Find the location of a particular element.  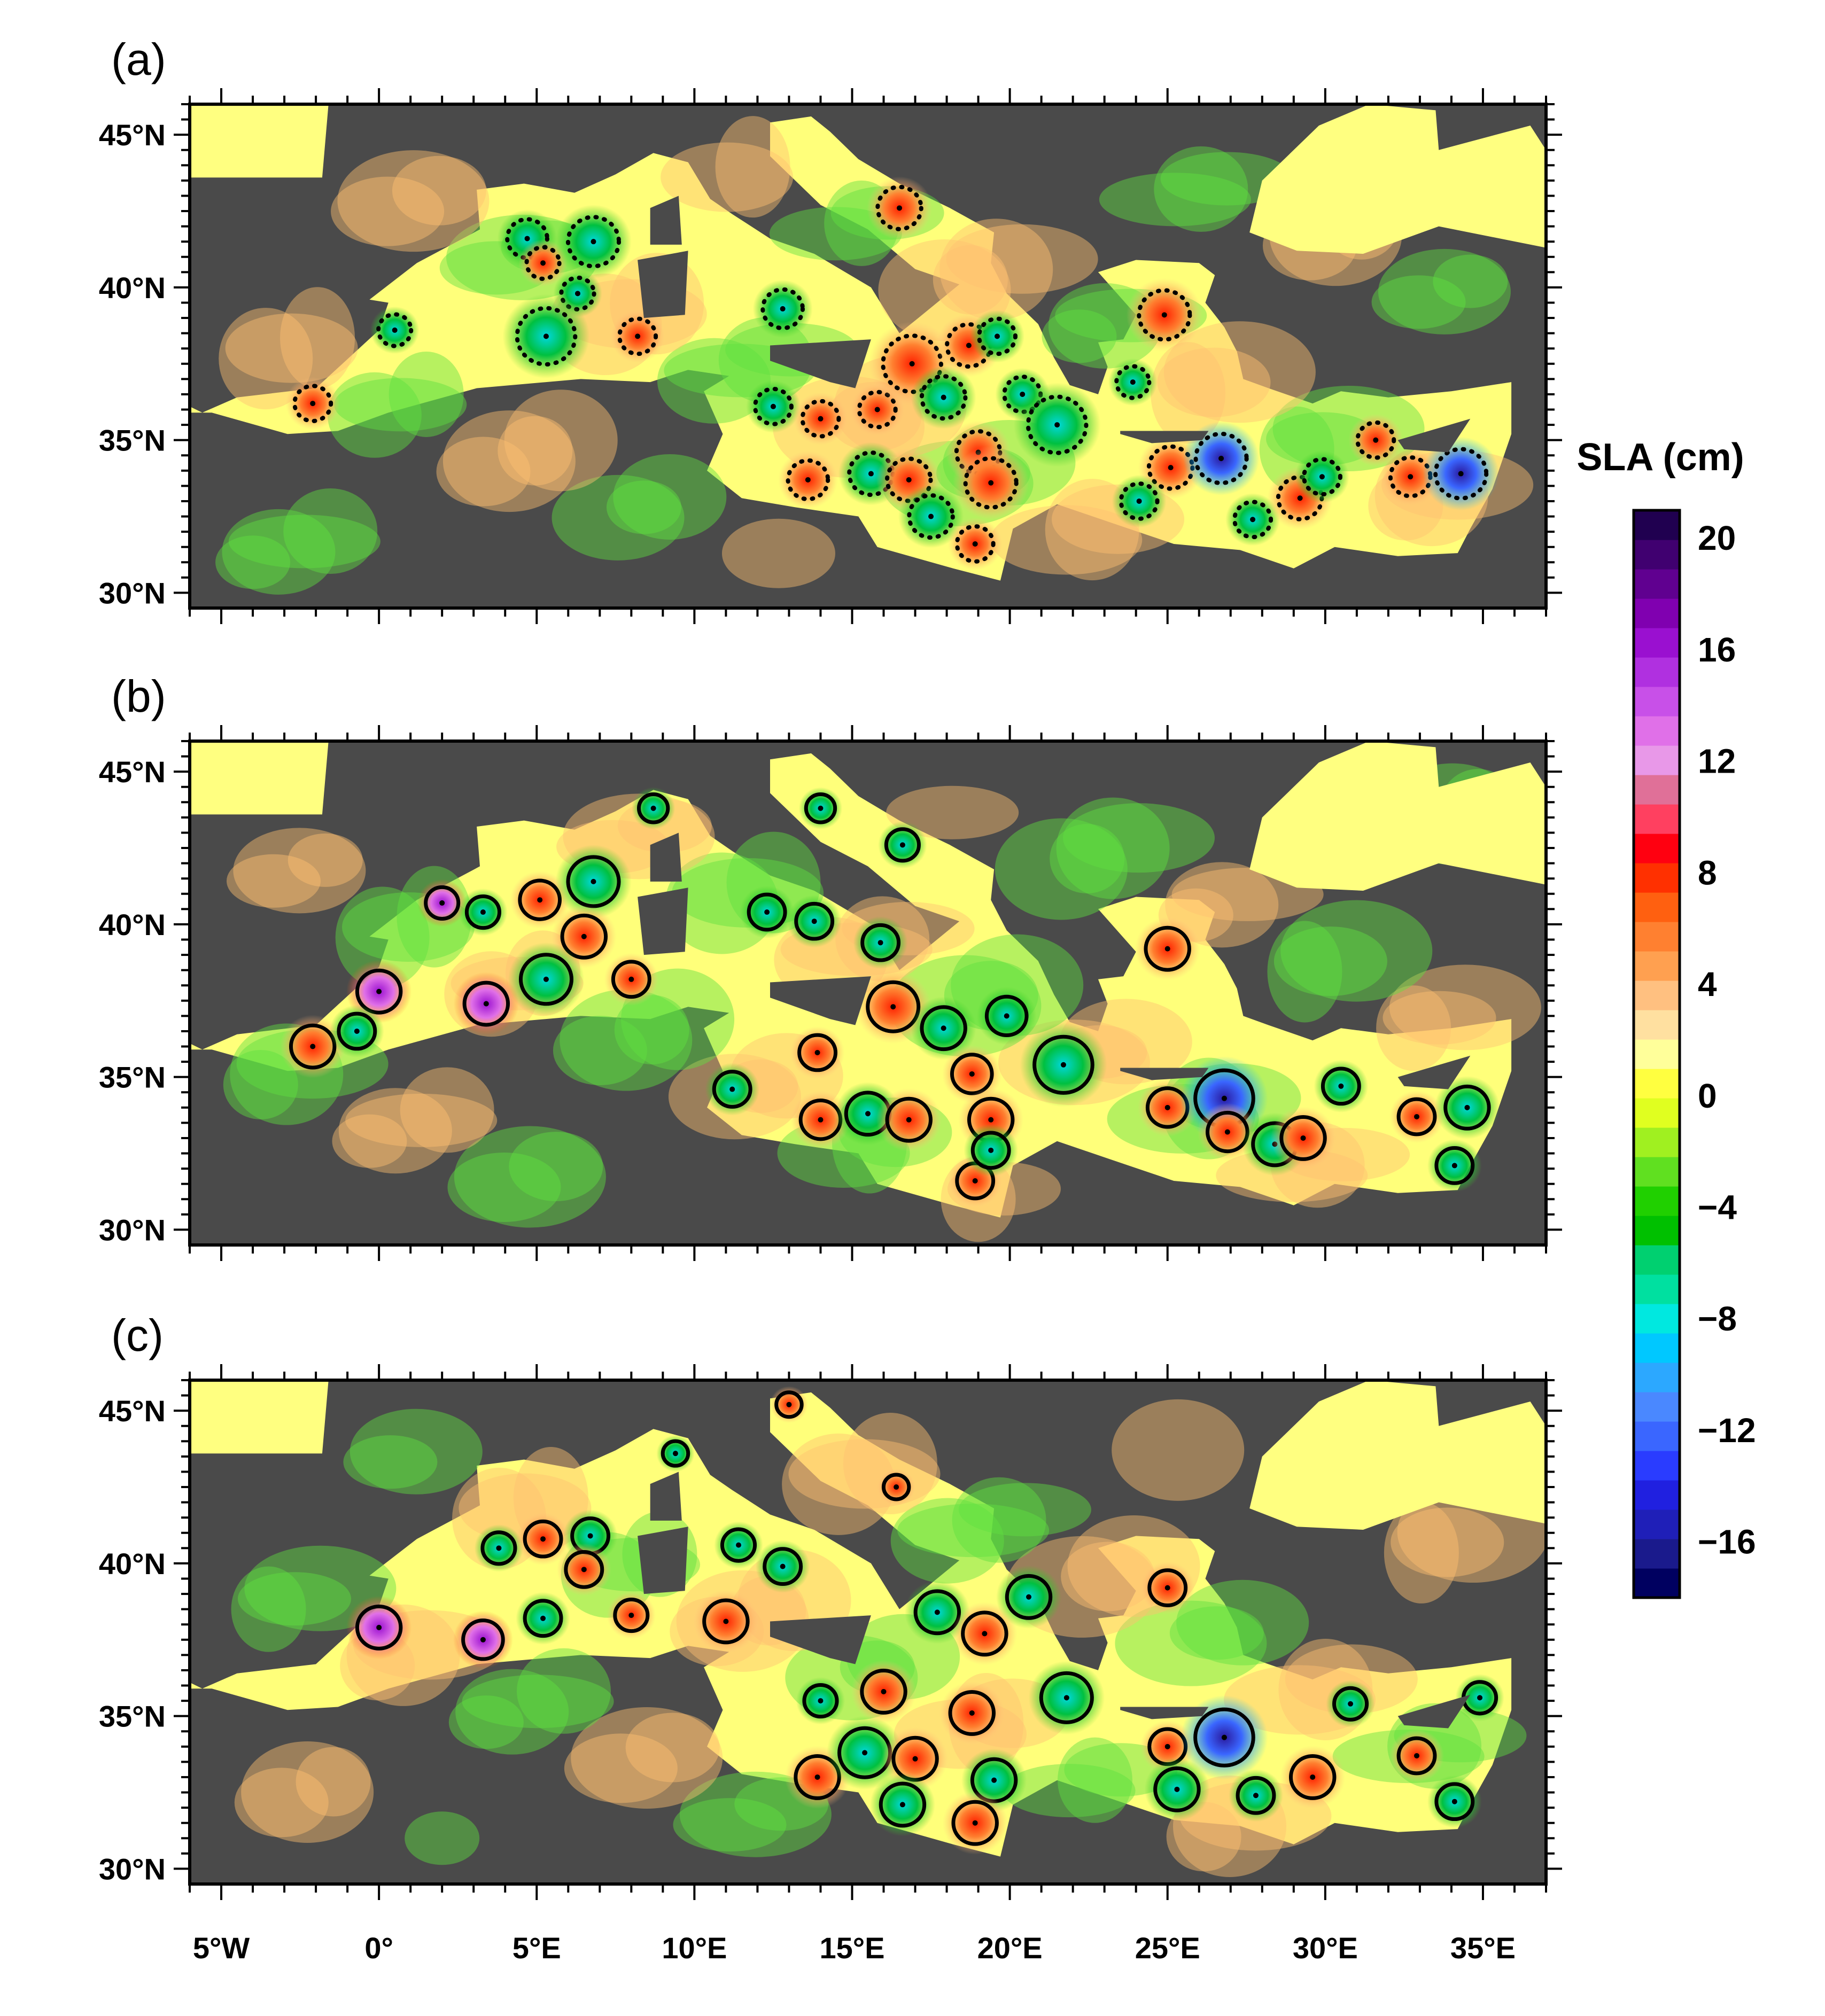

colorbar-label: 16 is located at coordinates (1717, 650).